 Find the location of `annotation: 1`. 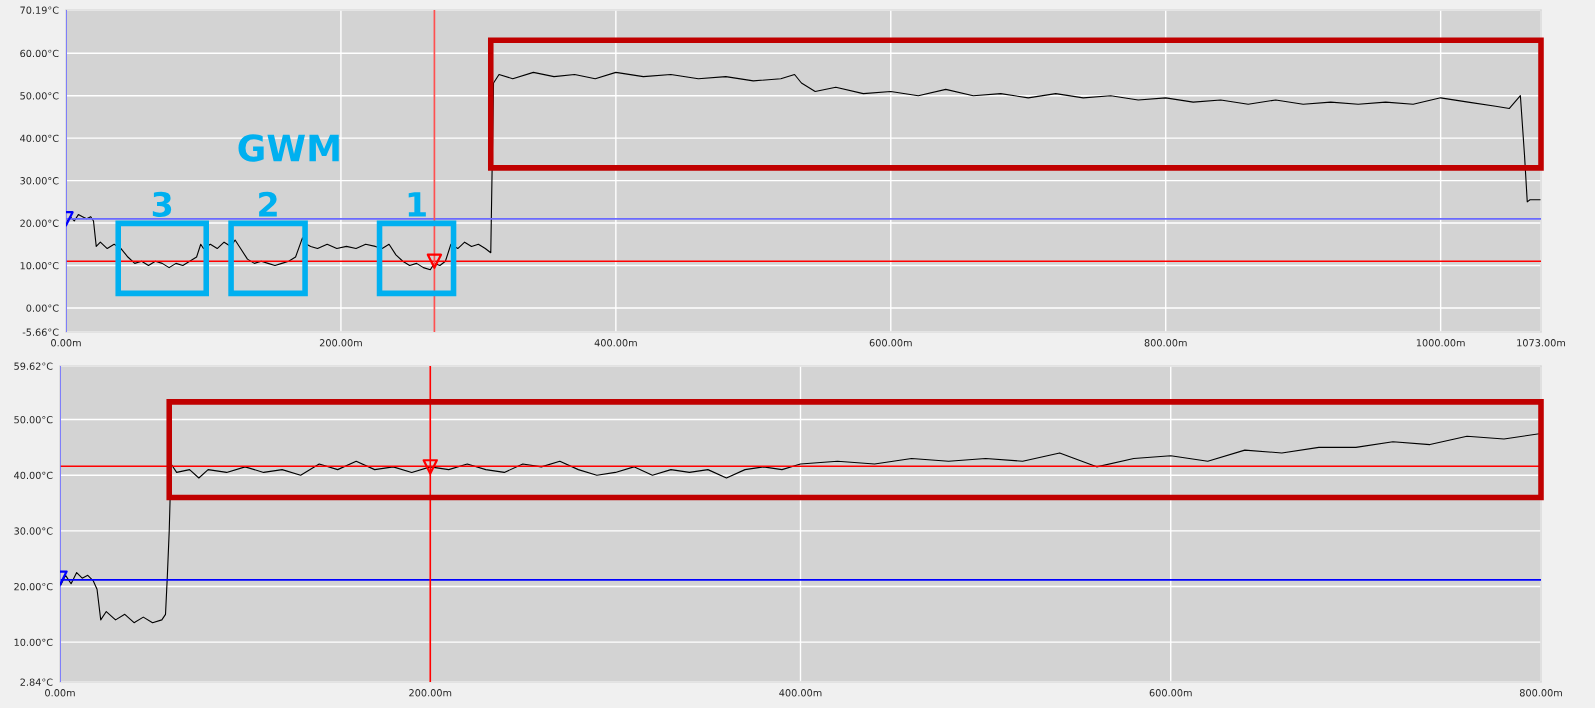

annotation: 1 is located at coordinates (417, 204).